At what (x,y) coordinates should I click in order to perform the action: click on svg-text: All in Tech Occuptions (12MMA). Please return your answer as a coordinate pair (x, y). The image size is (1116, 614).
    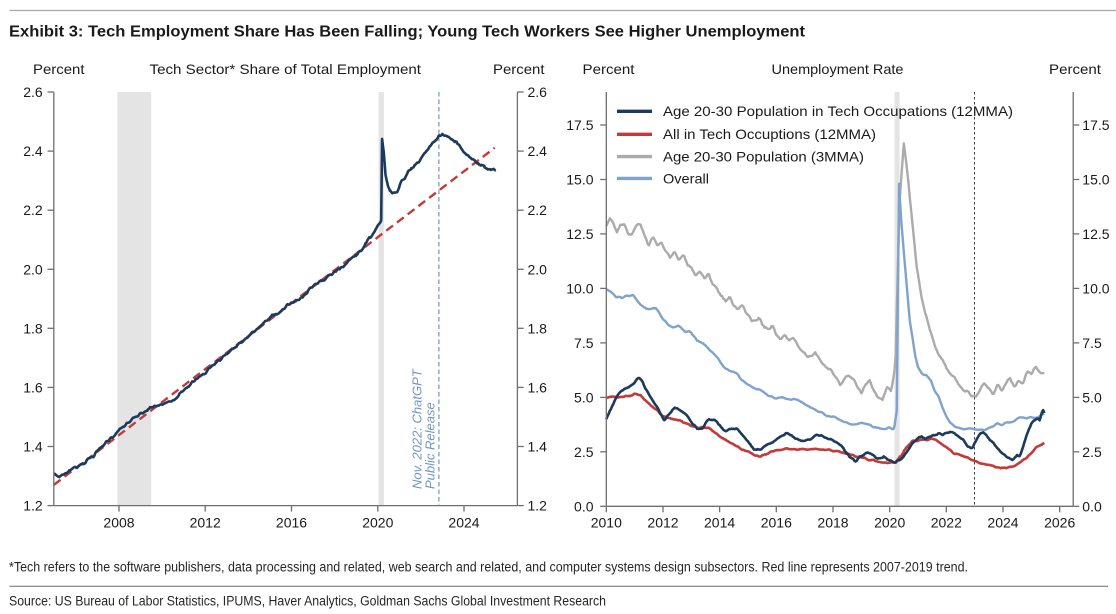
    Looking at the image, I should click on (769, 134).